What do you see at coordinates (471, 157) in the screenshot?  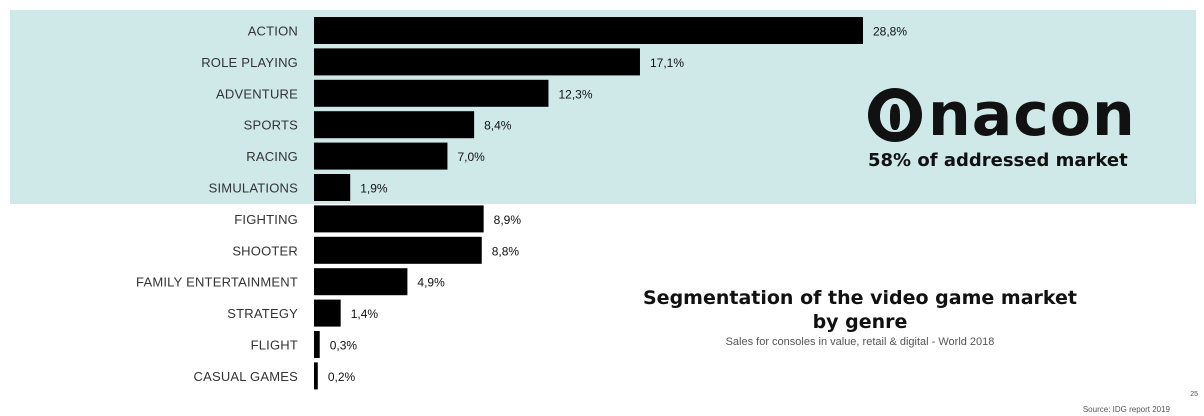 I see `value-label-racing: 7,0%` at bounding box center [471, 157].